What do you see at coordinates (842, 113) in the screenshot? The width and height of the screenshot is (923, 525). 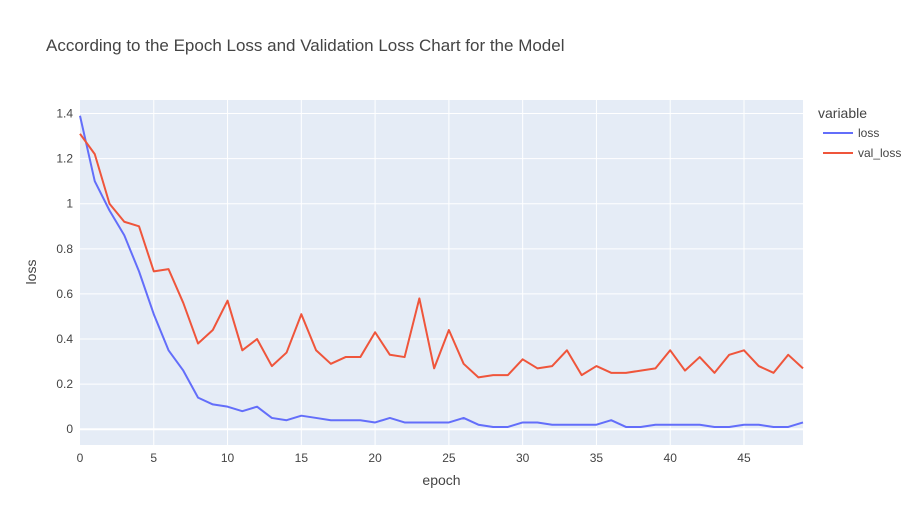 I see `legend-title: variable` at bounding box center [842, 113].